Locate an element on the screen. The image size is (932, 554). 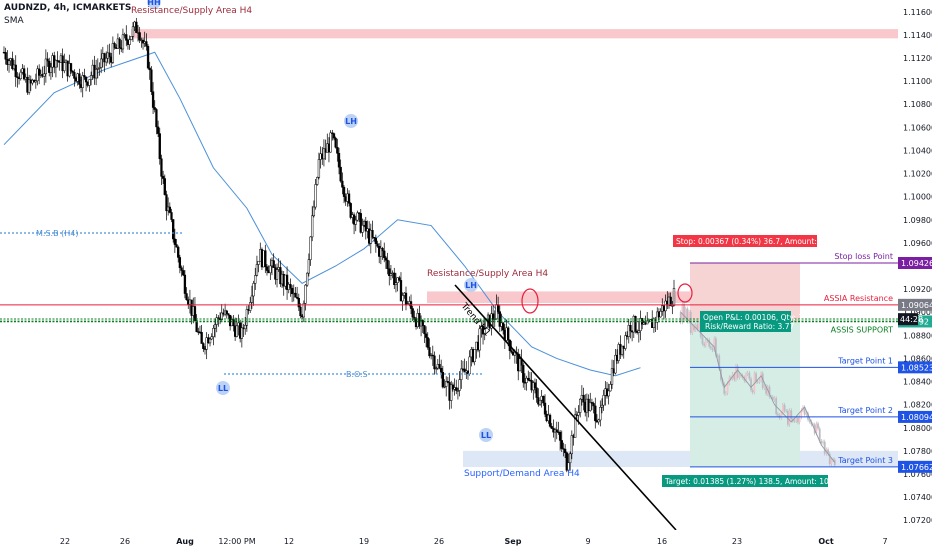
resistance-zone-mid is located at coordinates (613, 297).